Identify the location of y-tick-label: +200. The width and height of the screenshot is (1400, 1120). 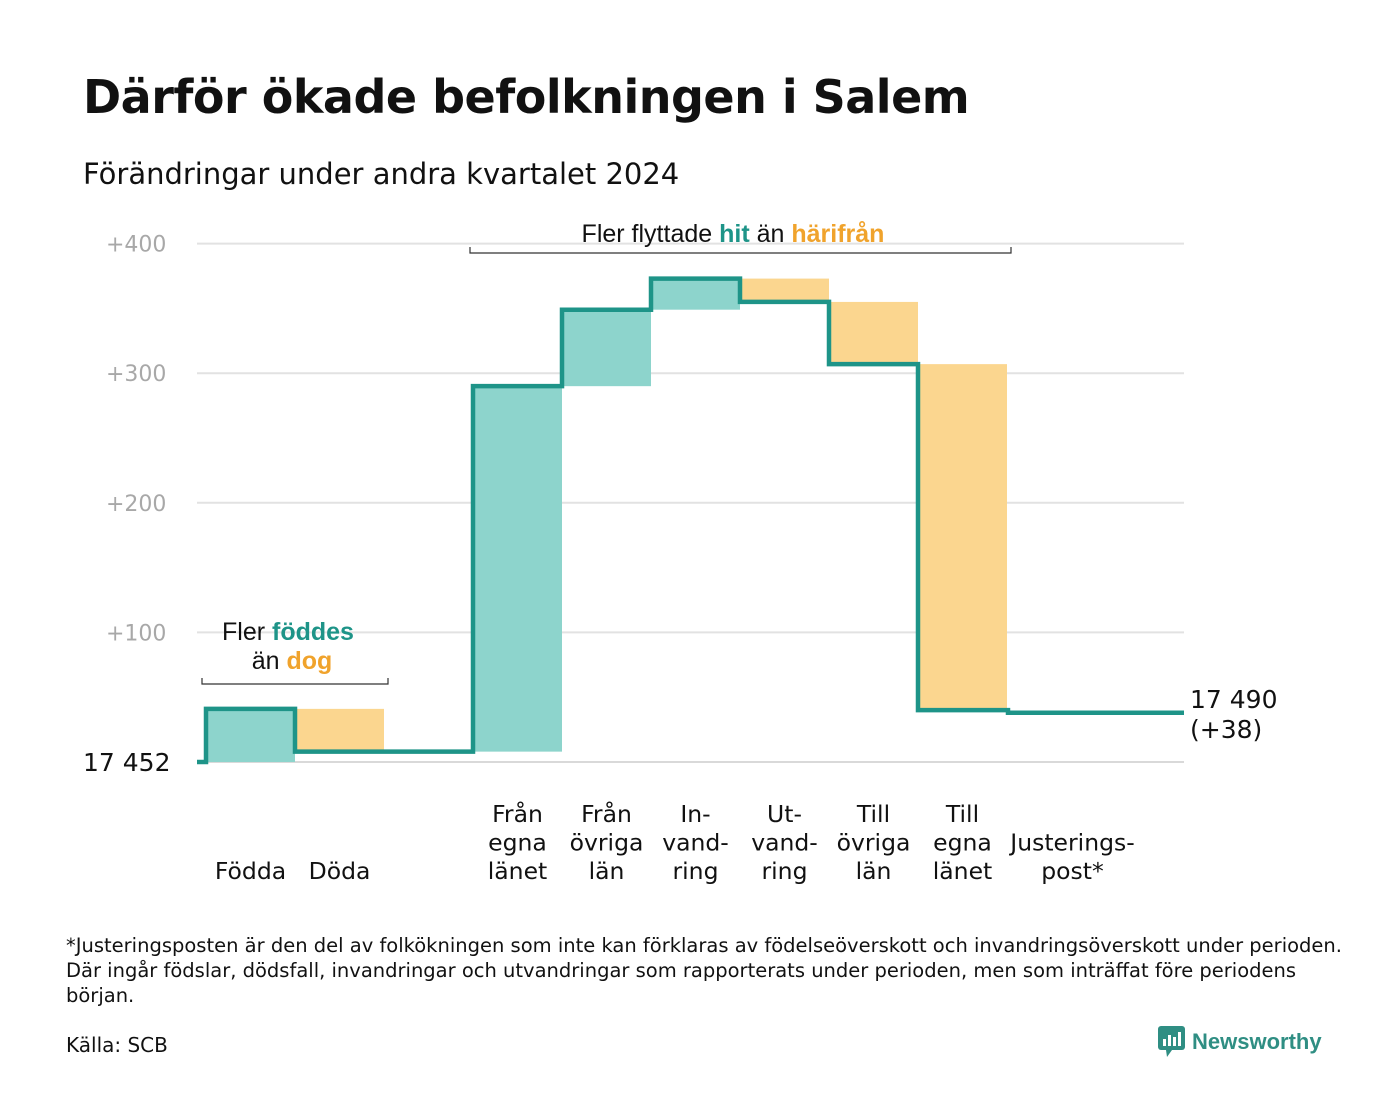
(136, 504).